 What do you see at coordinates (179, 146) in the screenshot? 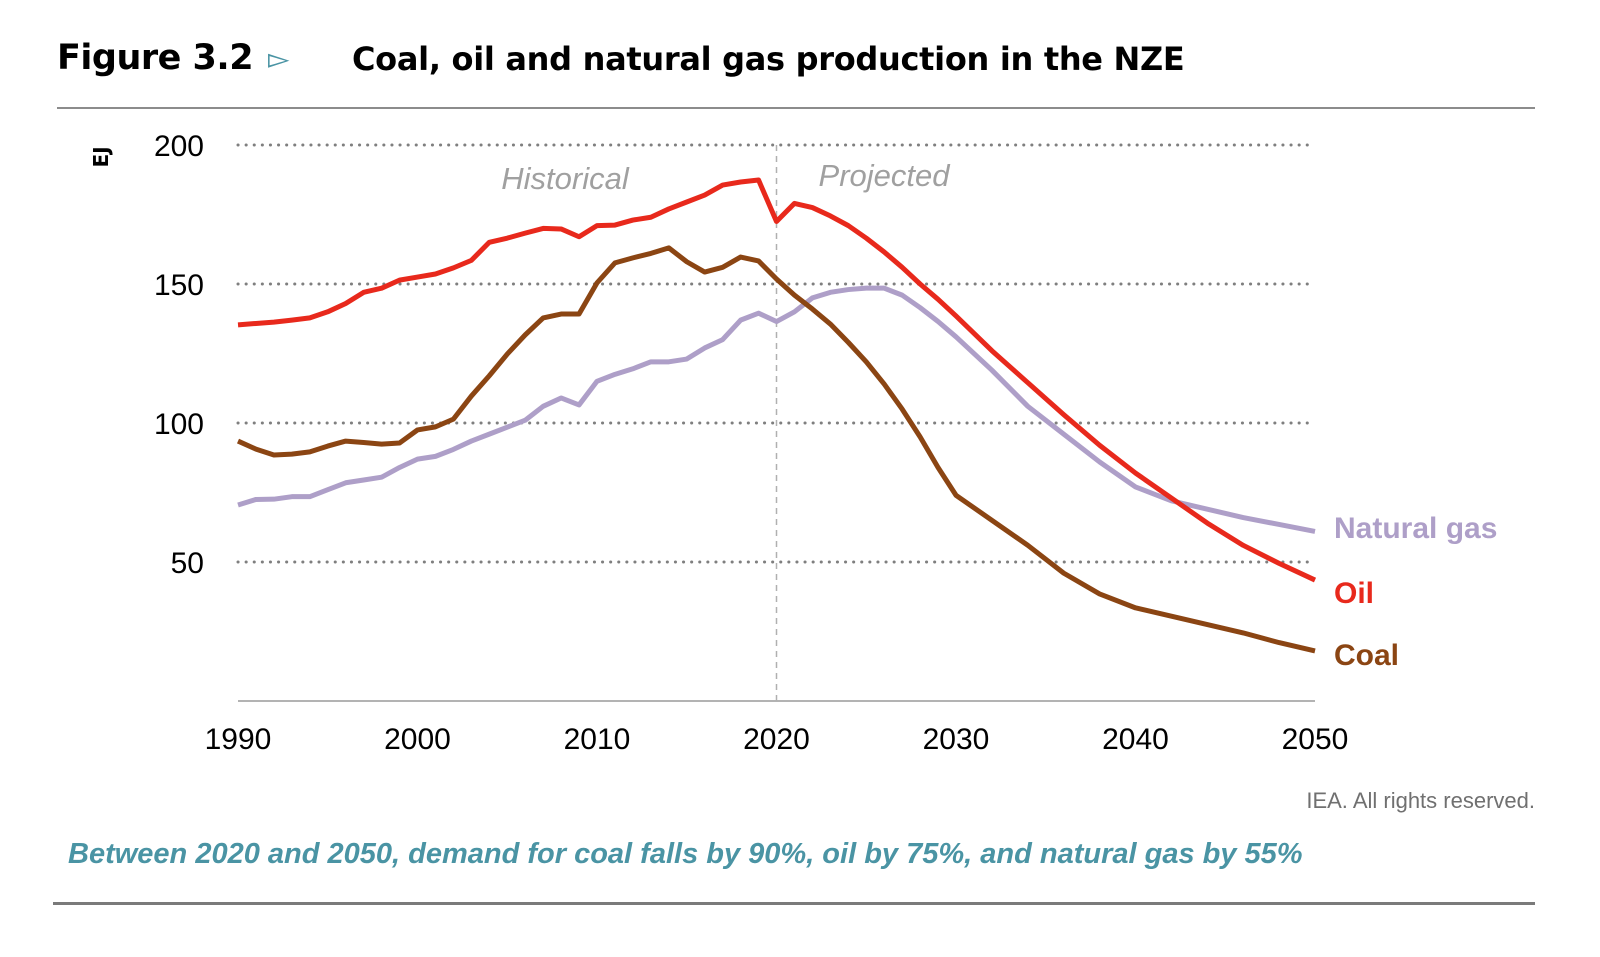
I see `y-tick-label-200: 200` at bounding box center [179, 146].